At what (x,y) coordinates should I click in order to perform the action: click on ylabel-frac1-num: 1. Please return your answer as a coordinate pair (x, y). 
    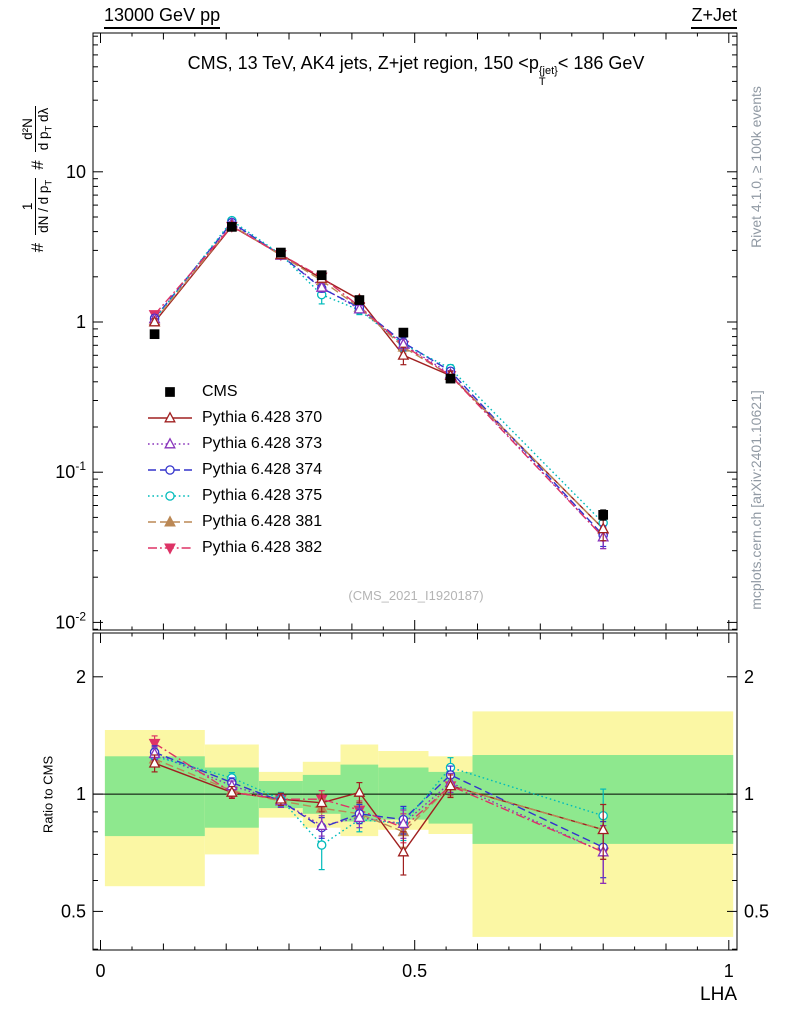
    Looking at the image, I should click on (27, 206).